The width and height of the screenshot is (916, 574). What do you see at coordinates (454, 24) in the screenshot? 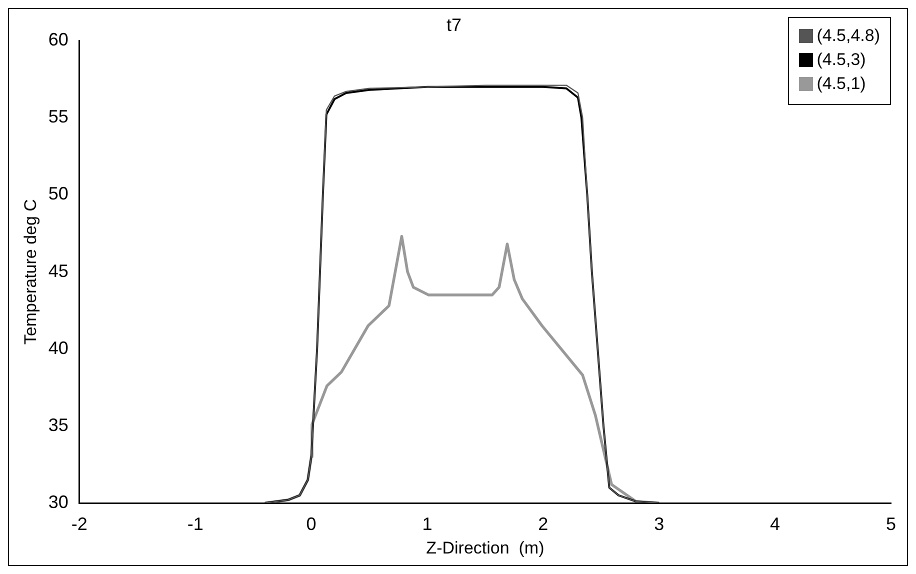
I see `chart-title: t7` at bounding box center [454, 24].